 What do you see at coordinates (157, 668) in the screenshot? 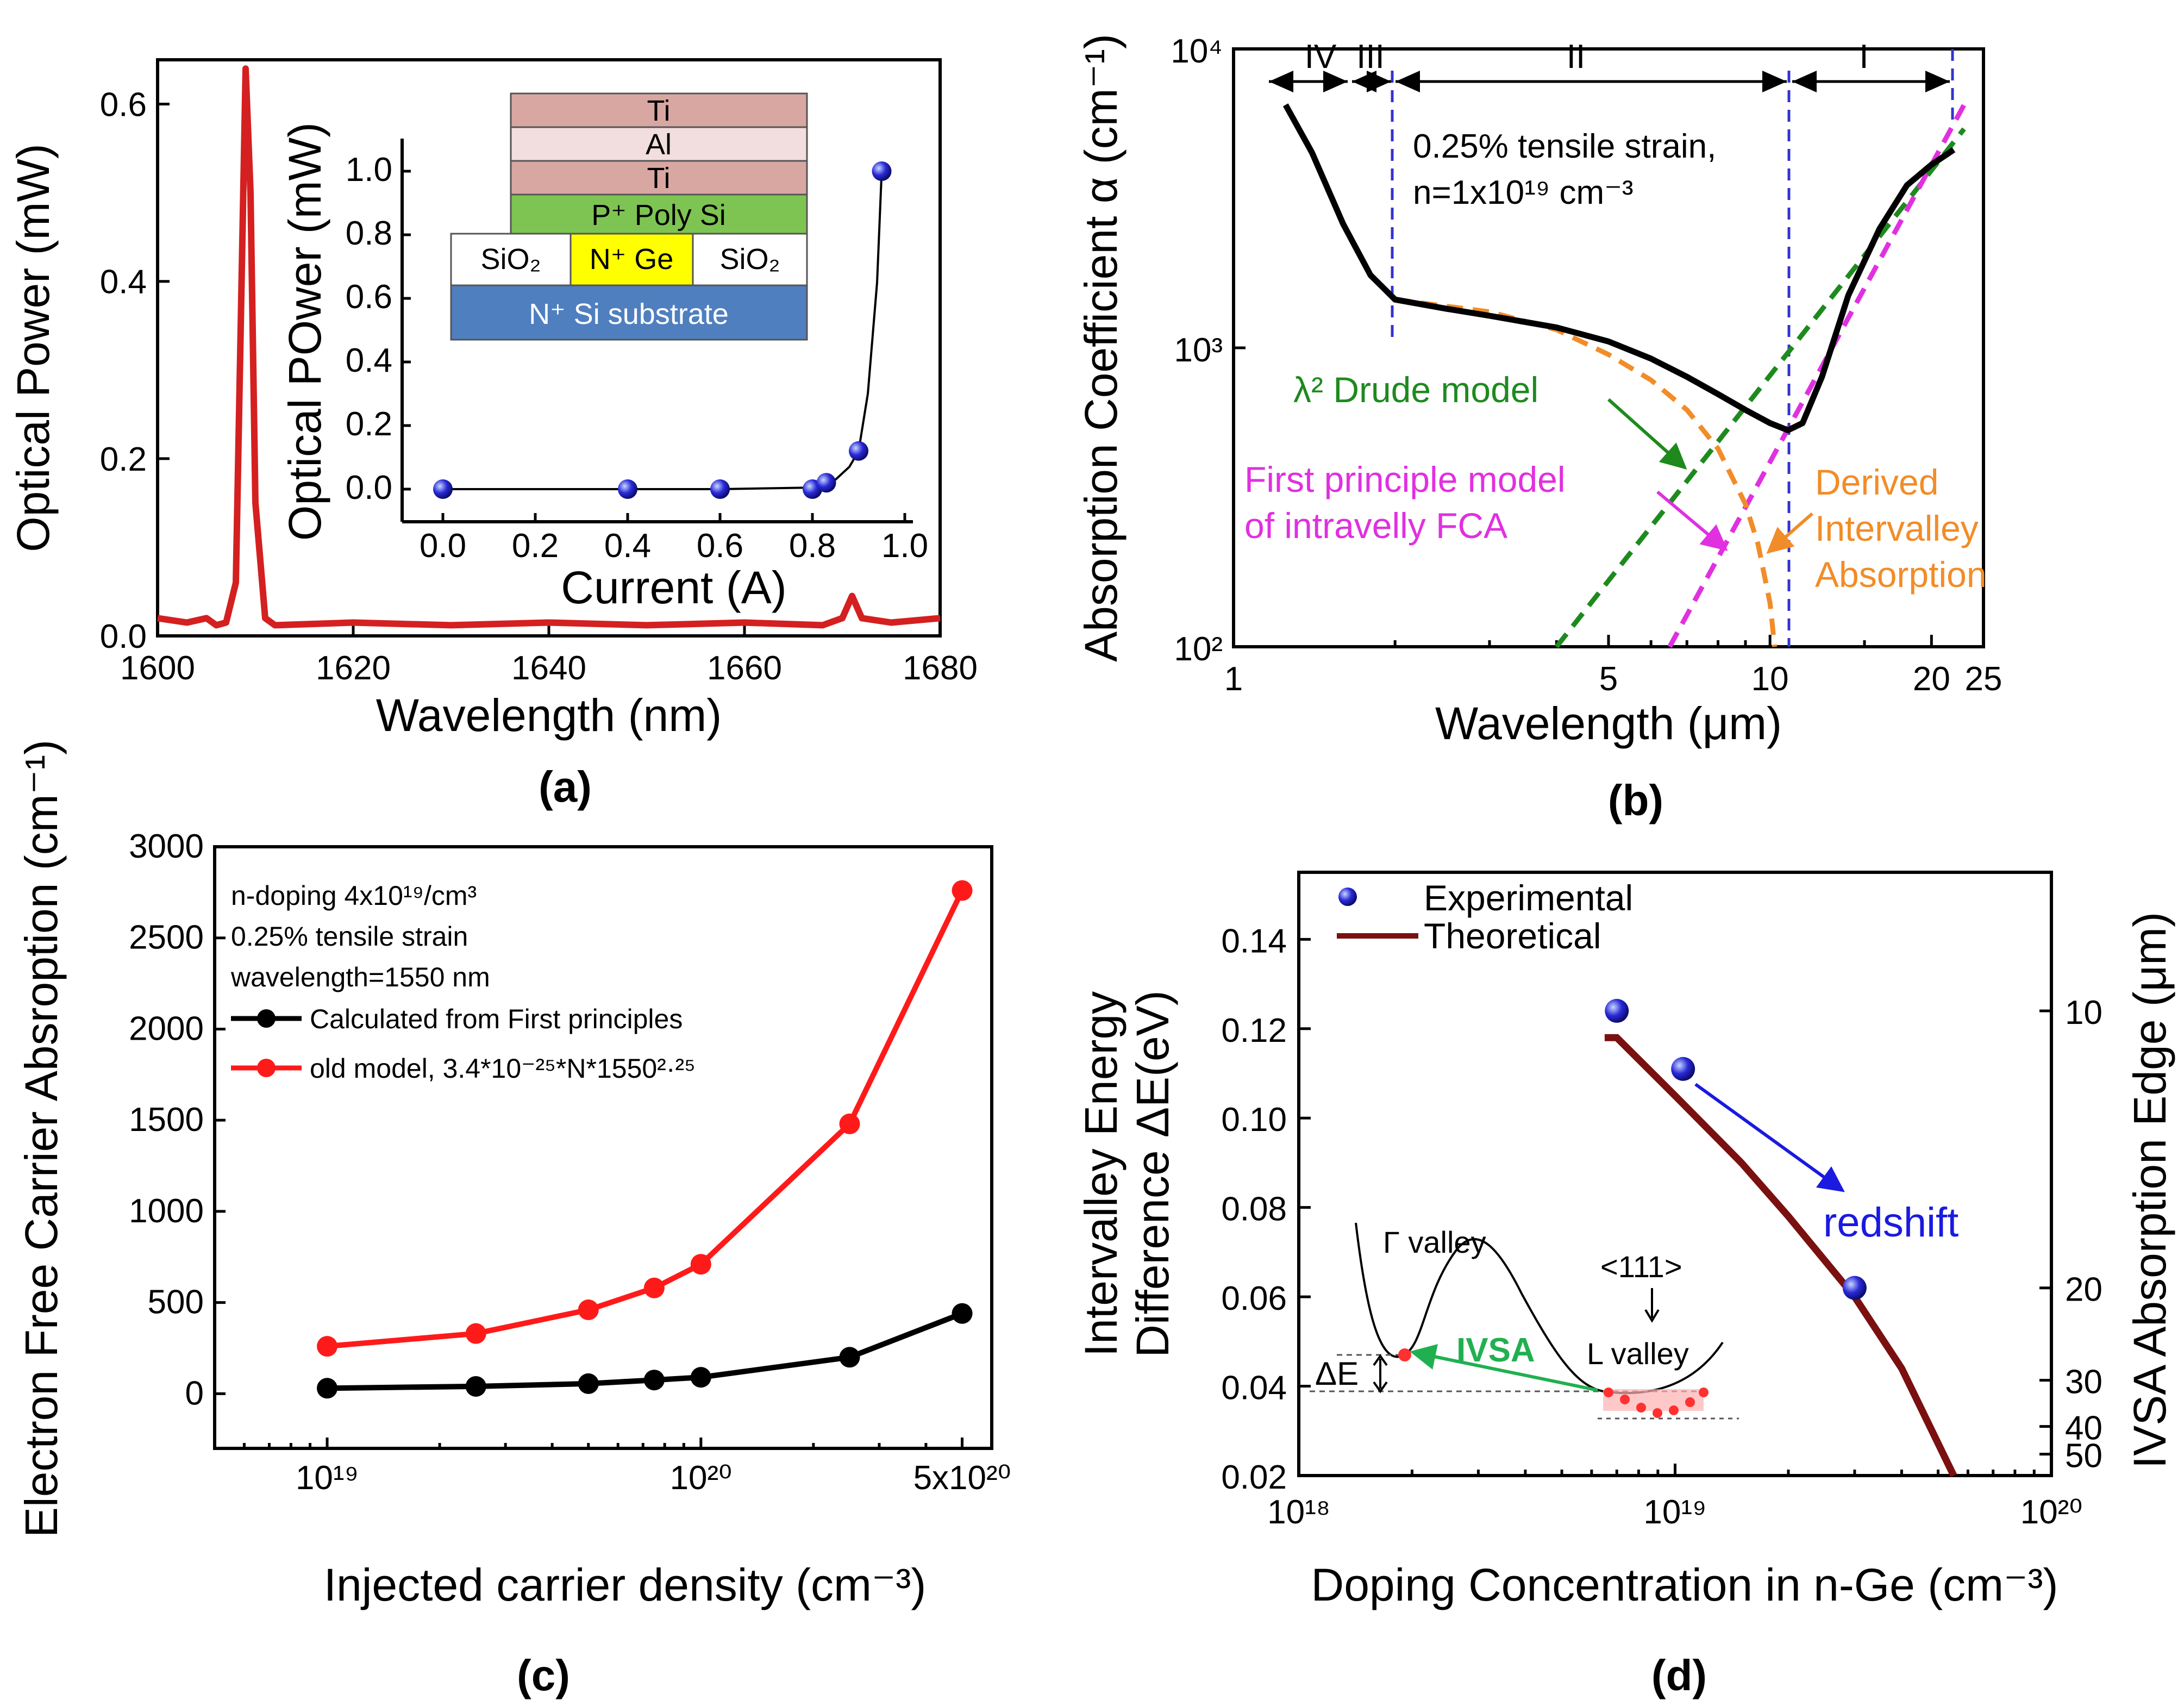
I see `x-tick-label: 1600` at bounding box center [157, 668].